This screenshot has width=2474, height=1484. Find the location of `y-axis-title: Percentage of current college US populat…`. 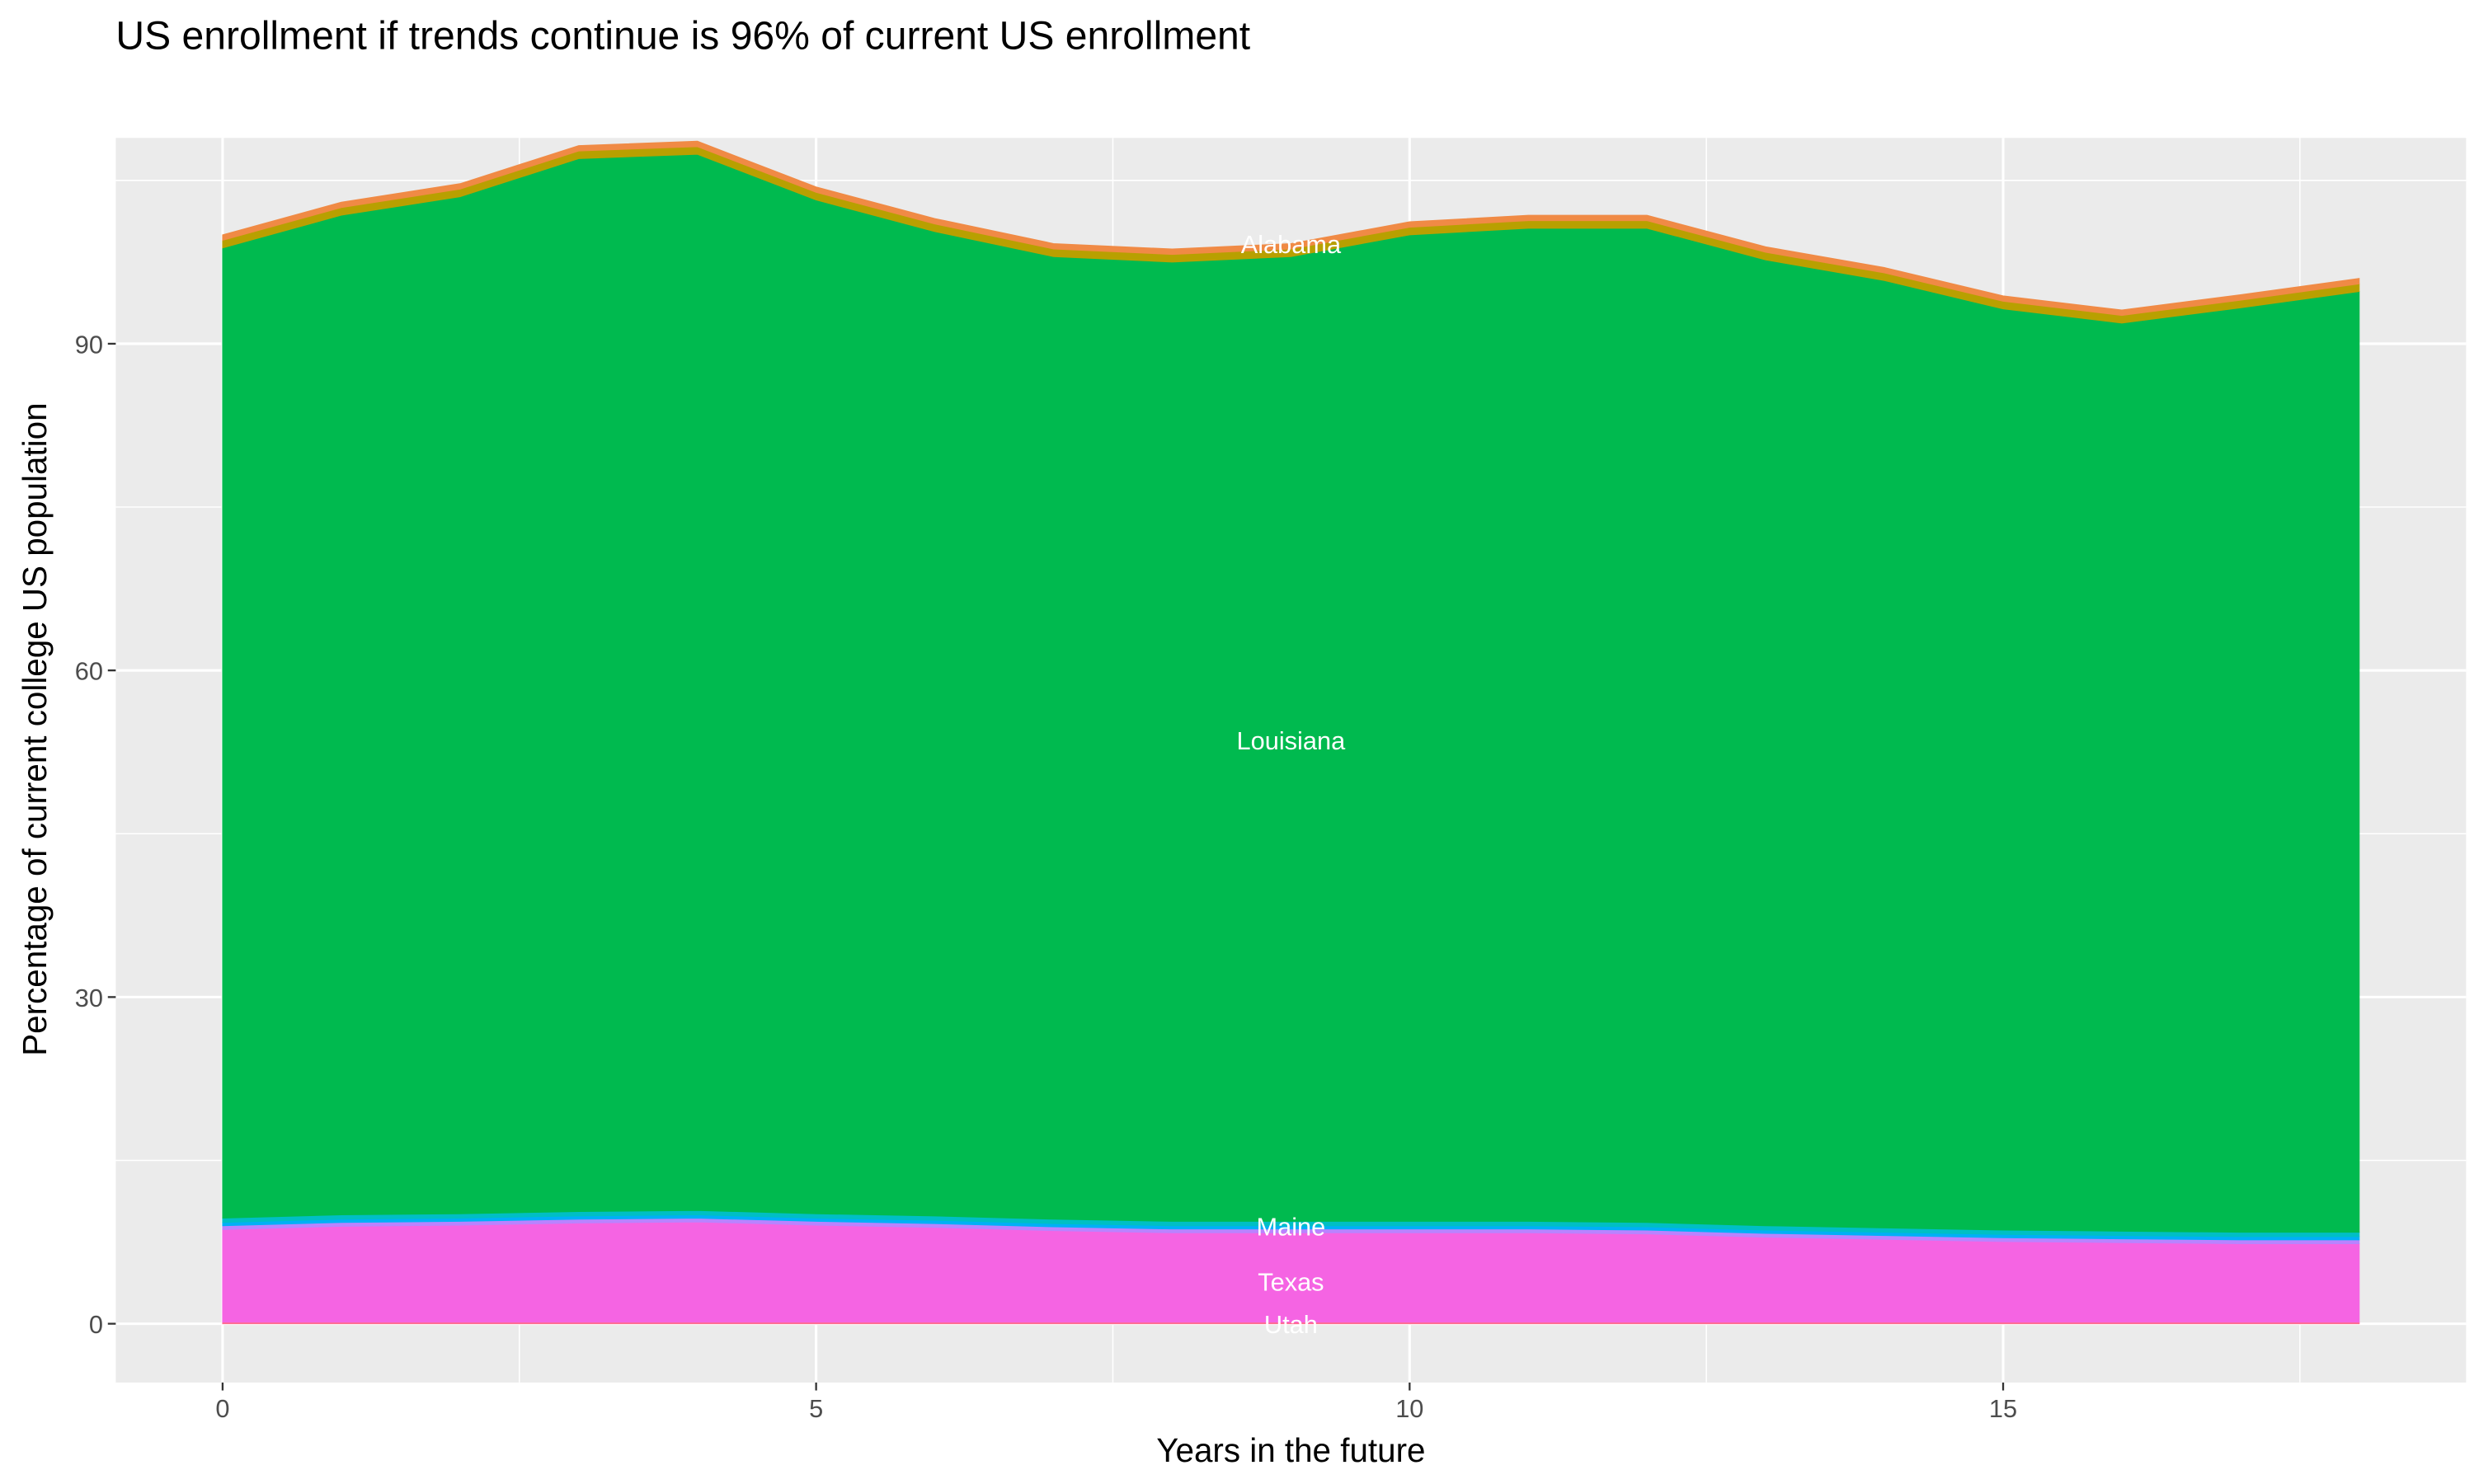

y-axis-title: Percentage of current college US populat… is located at coordinates (35, 728).